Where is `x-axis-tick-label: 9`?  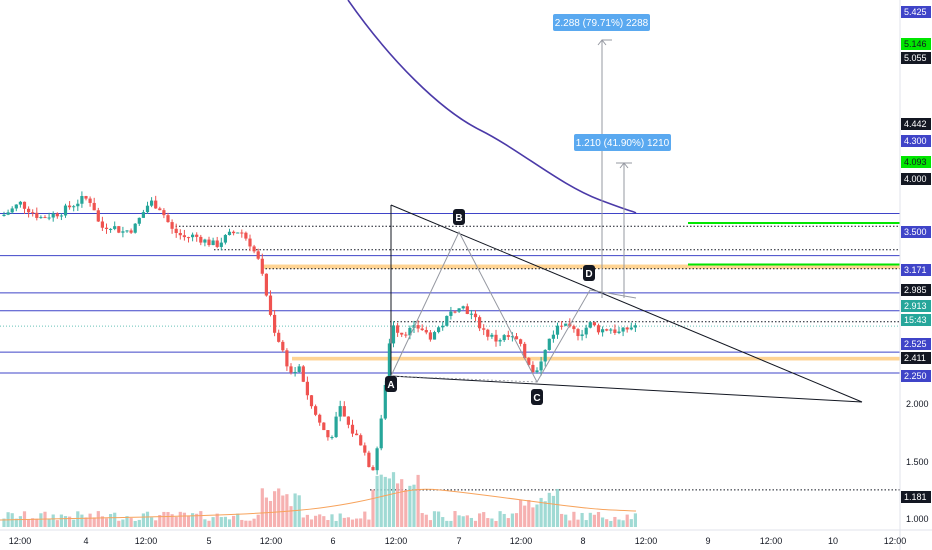 x-axis-tick-label: 9 is located at coordinates (707, 541).